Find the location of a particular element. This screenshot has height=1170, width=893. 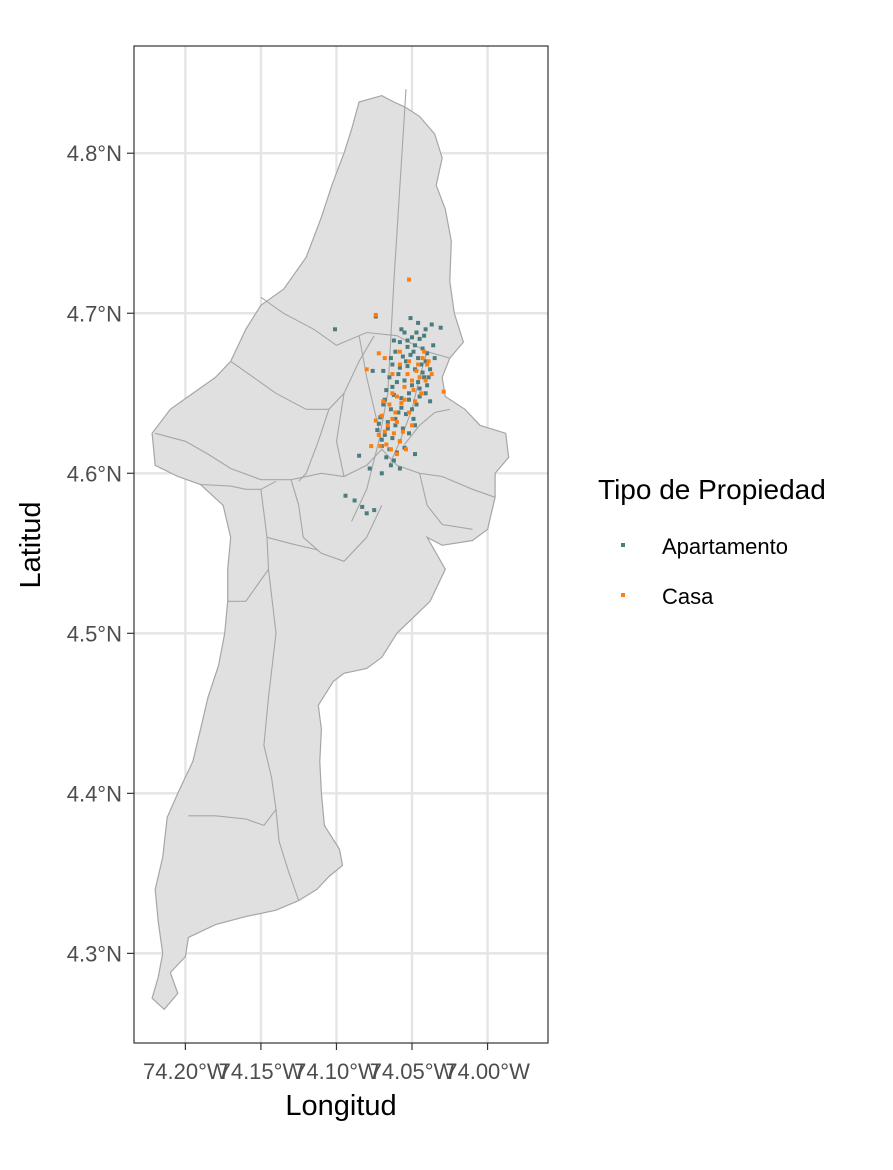

y-tick-label: 4.6°N is located at coordinates (94, 473).